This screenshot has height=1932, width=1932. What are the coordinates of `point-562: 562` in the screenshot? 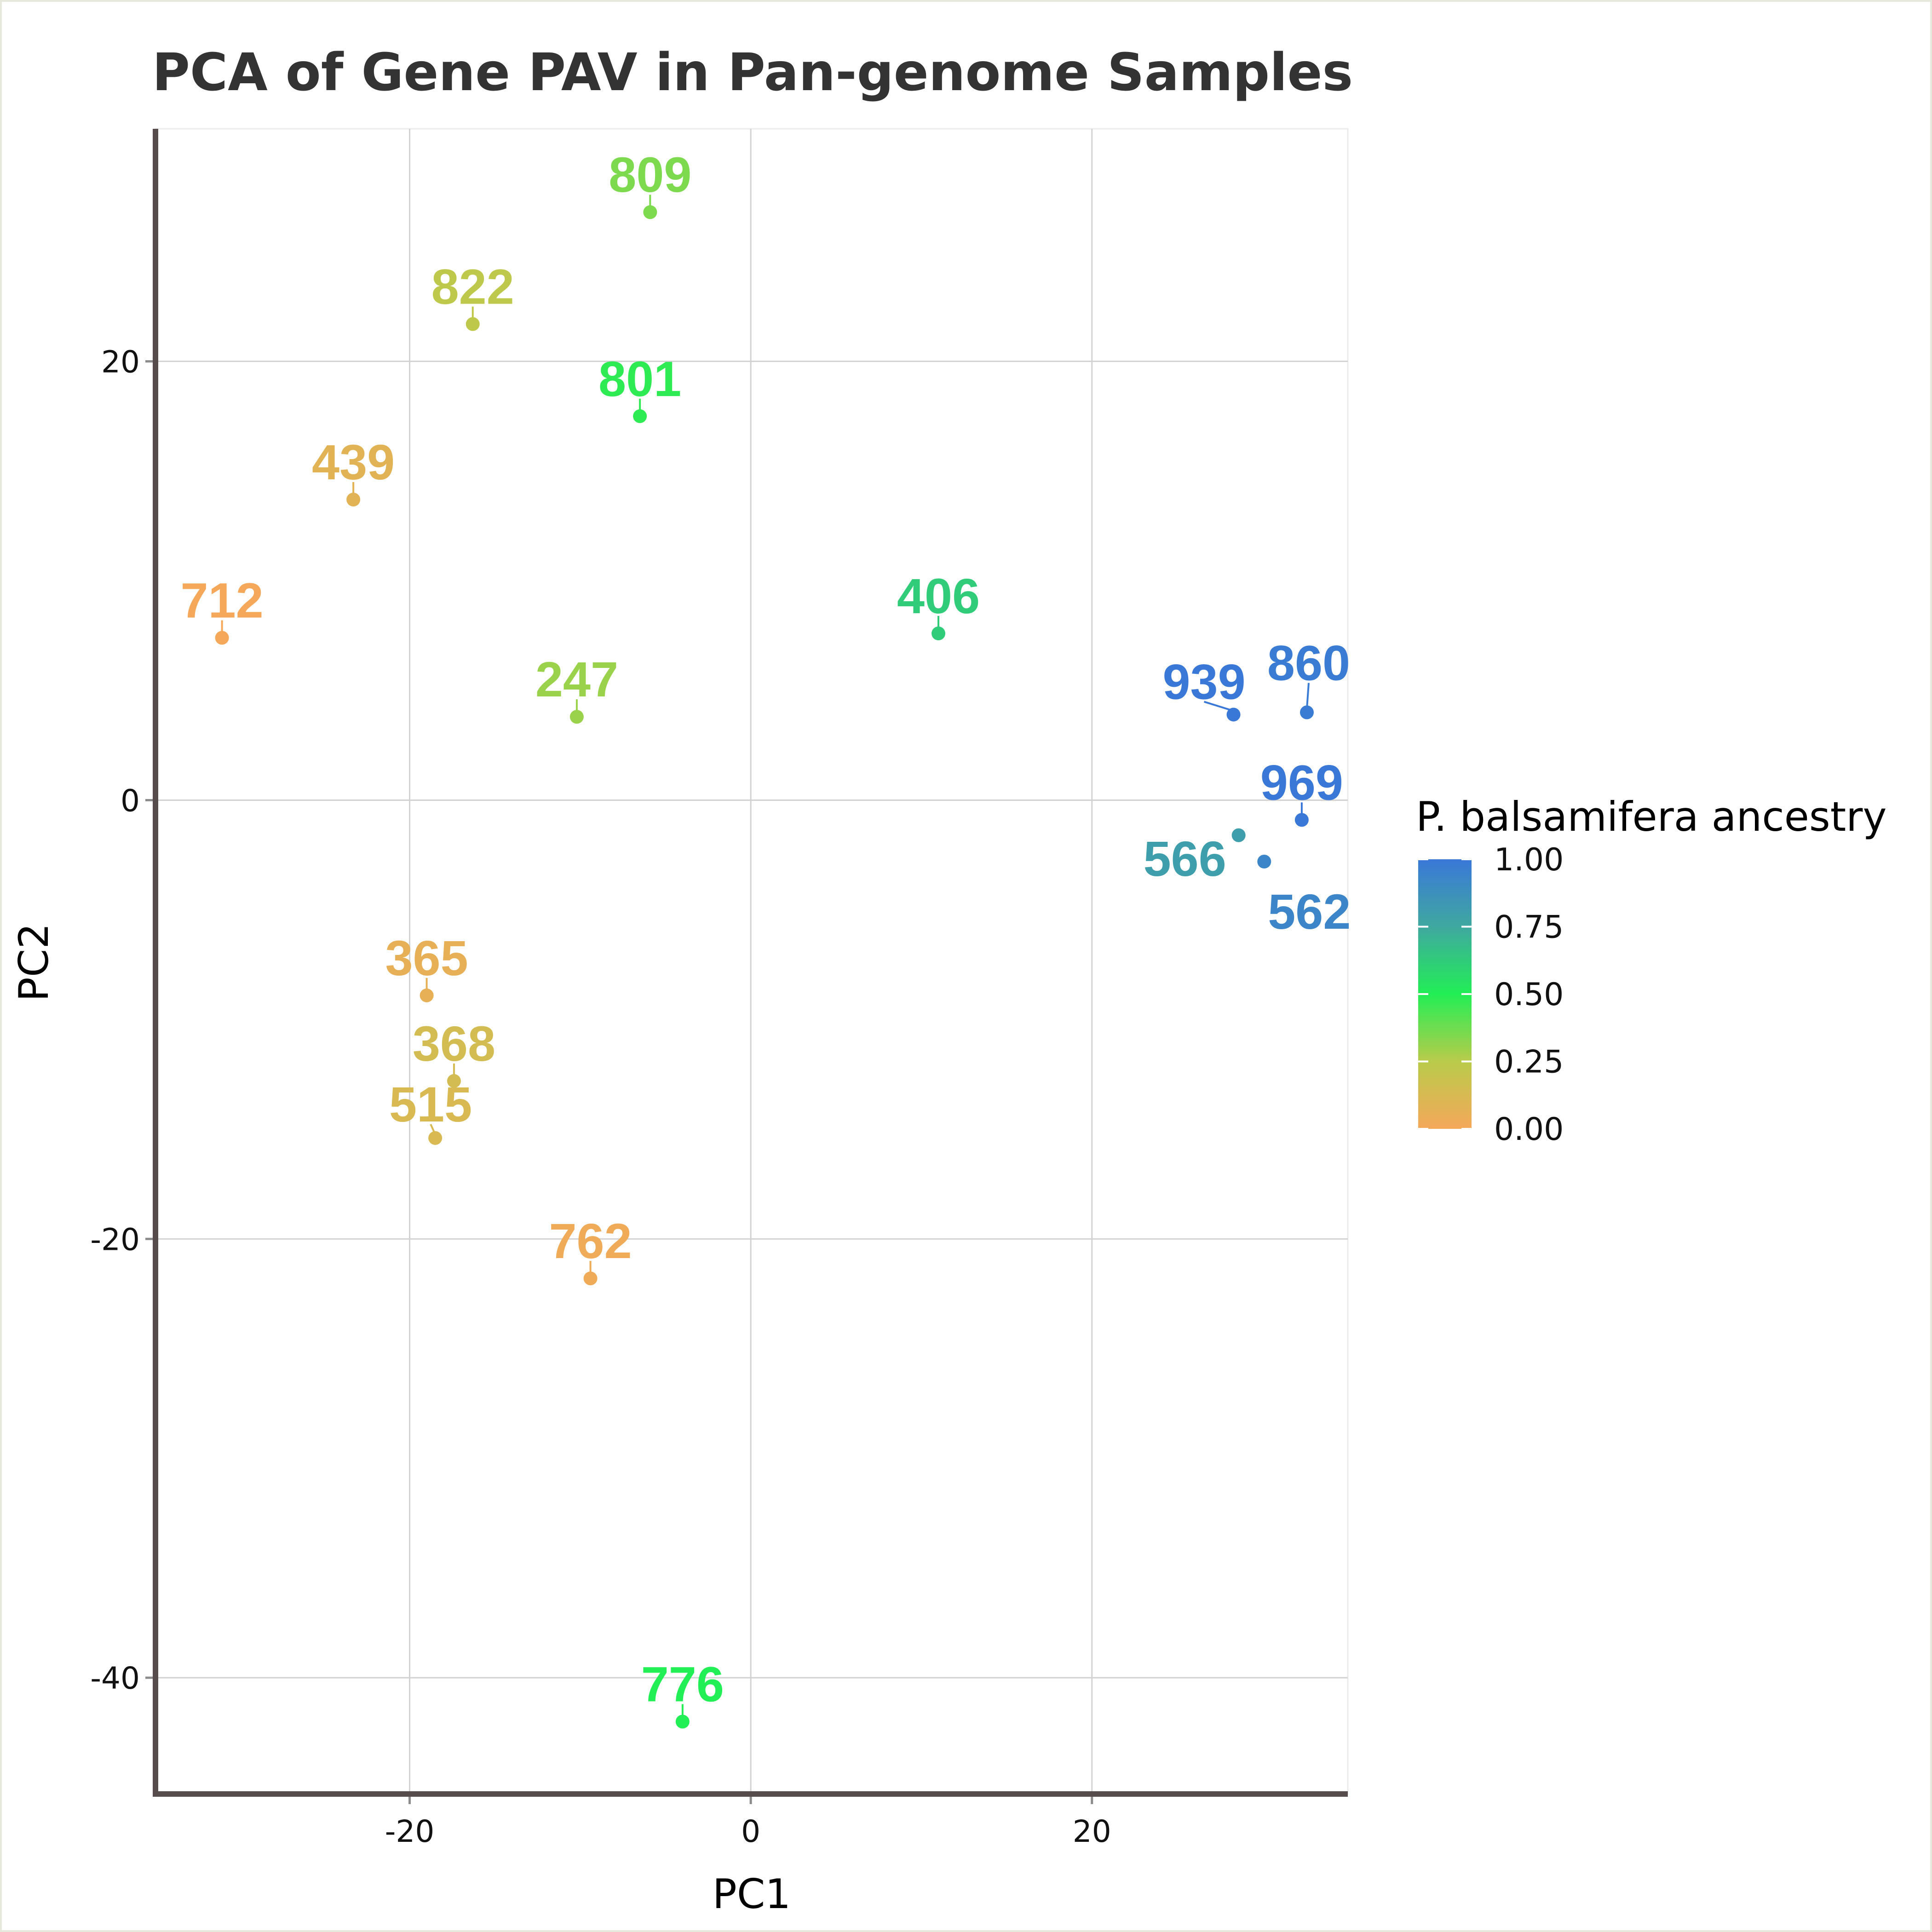 It's located at (1304, 896).